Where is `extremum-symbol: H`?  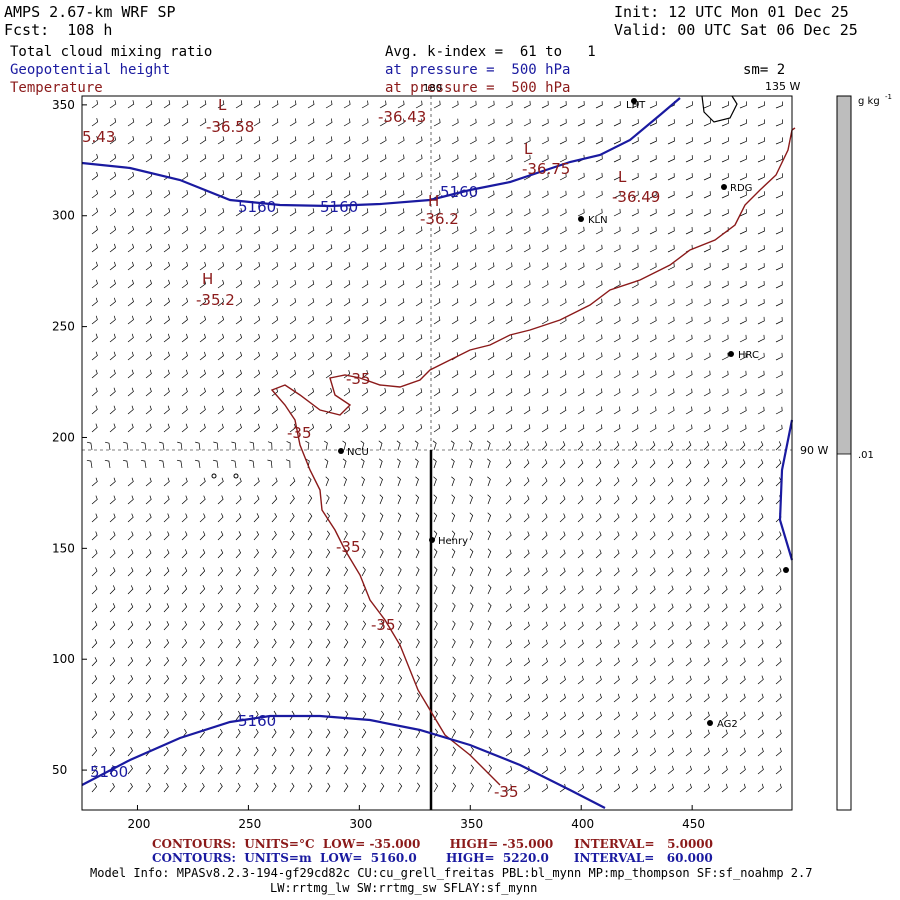 extremum-symbol: H is located at coordinates (433, 201).